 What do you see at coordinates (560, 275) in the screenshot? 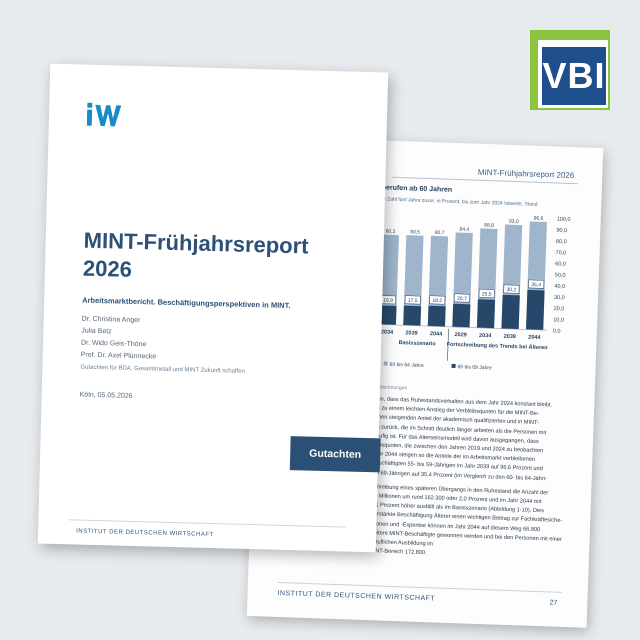
I see `y-tick-label: 50,0` at bounding box center [560, 275].